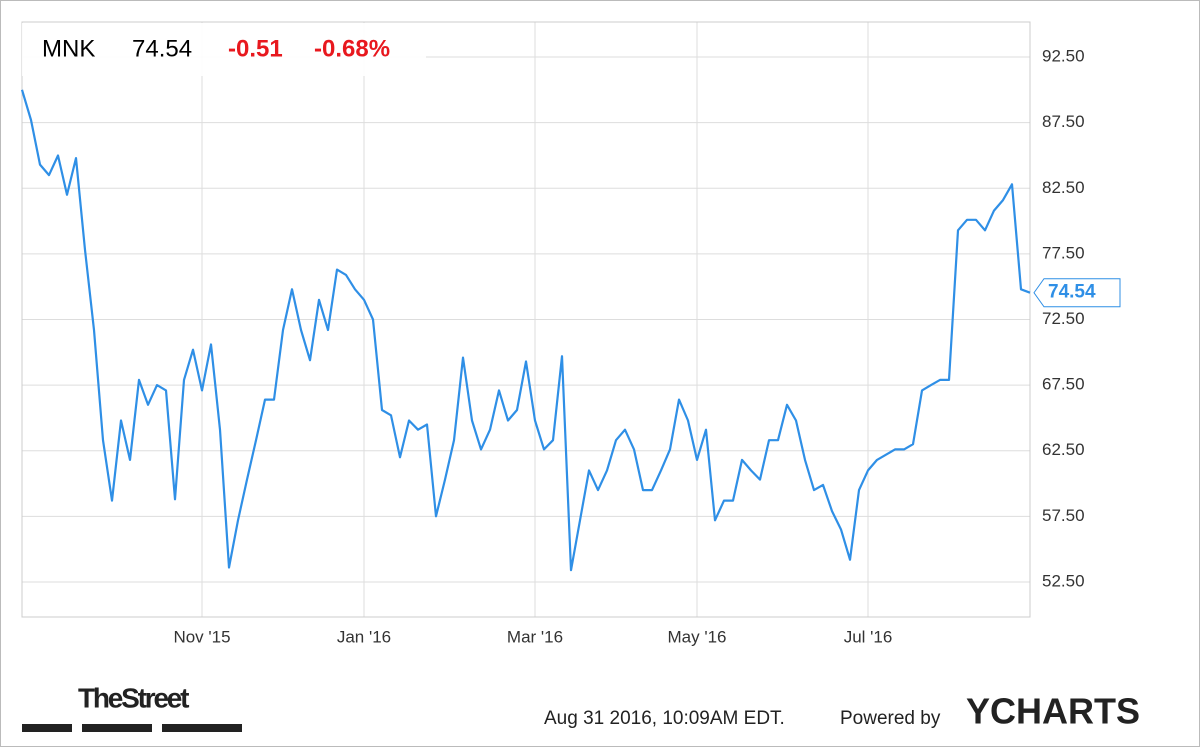  Describe the element at coordinates (162, 48) in the screenshot. I see `price: 74.54` at that location.